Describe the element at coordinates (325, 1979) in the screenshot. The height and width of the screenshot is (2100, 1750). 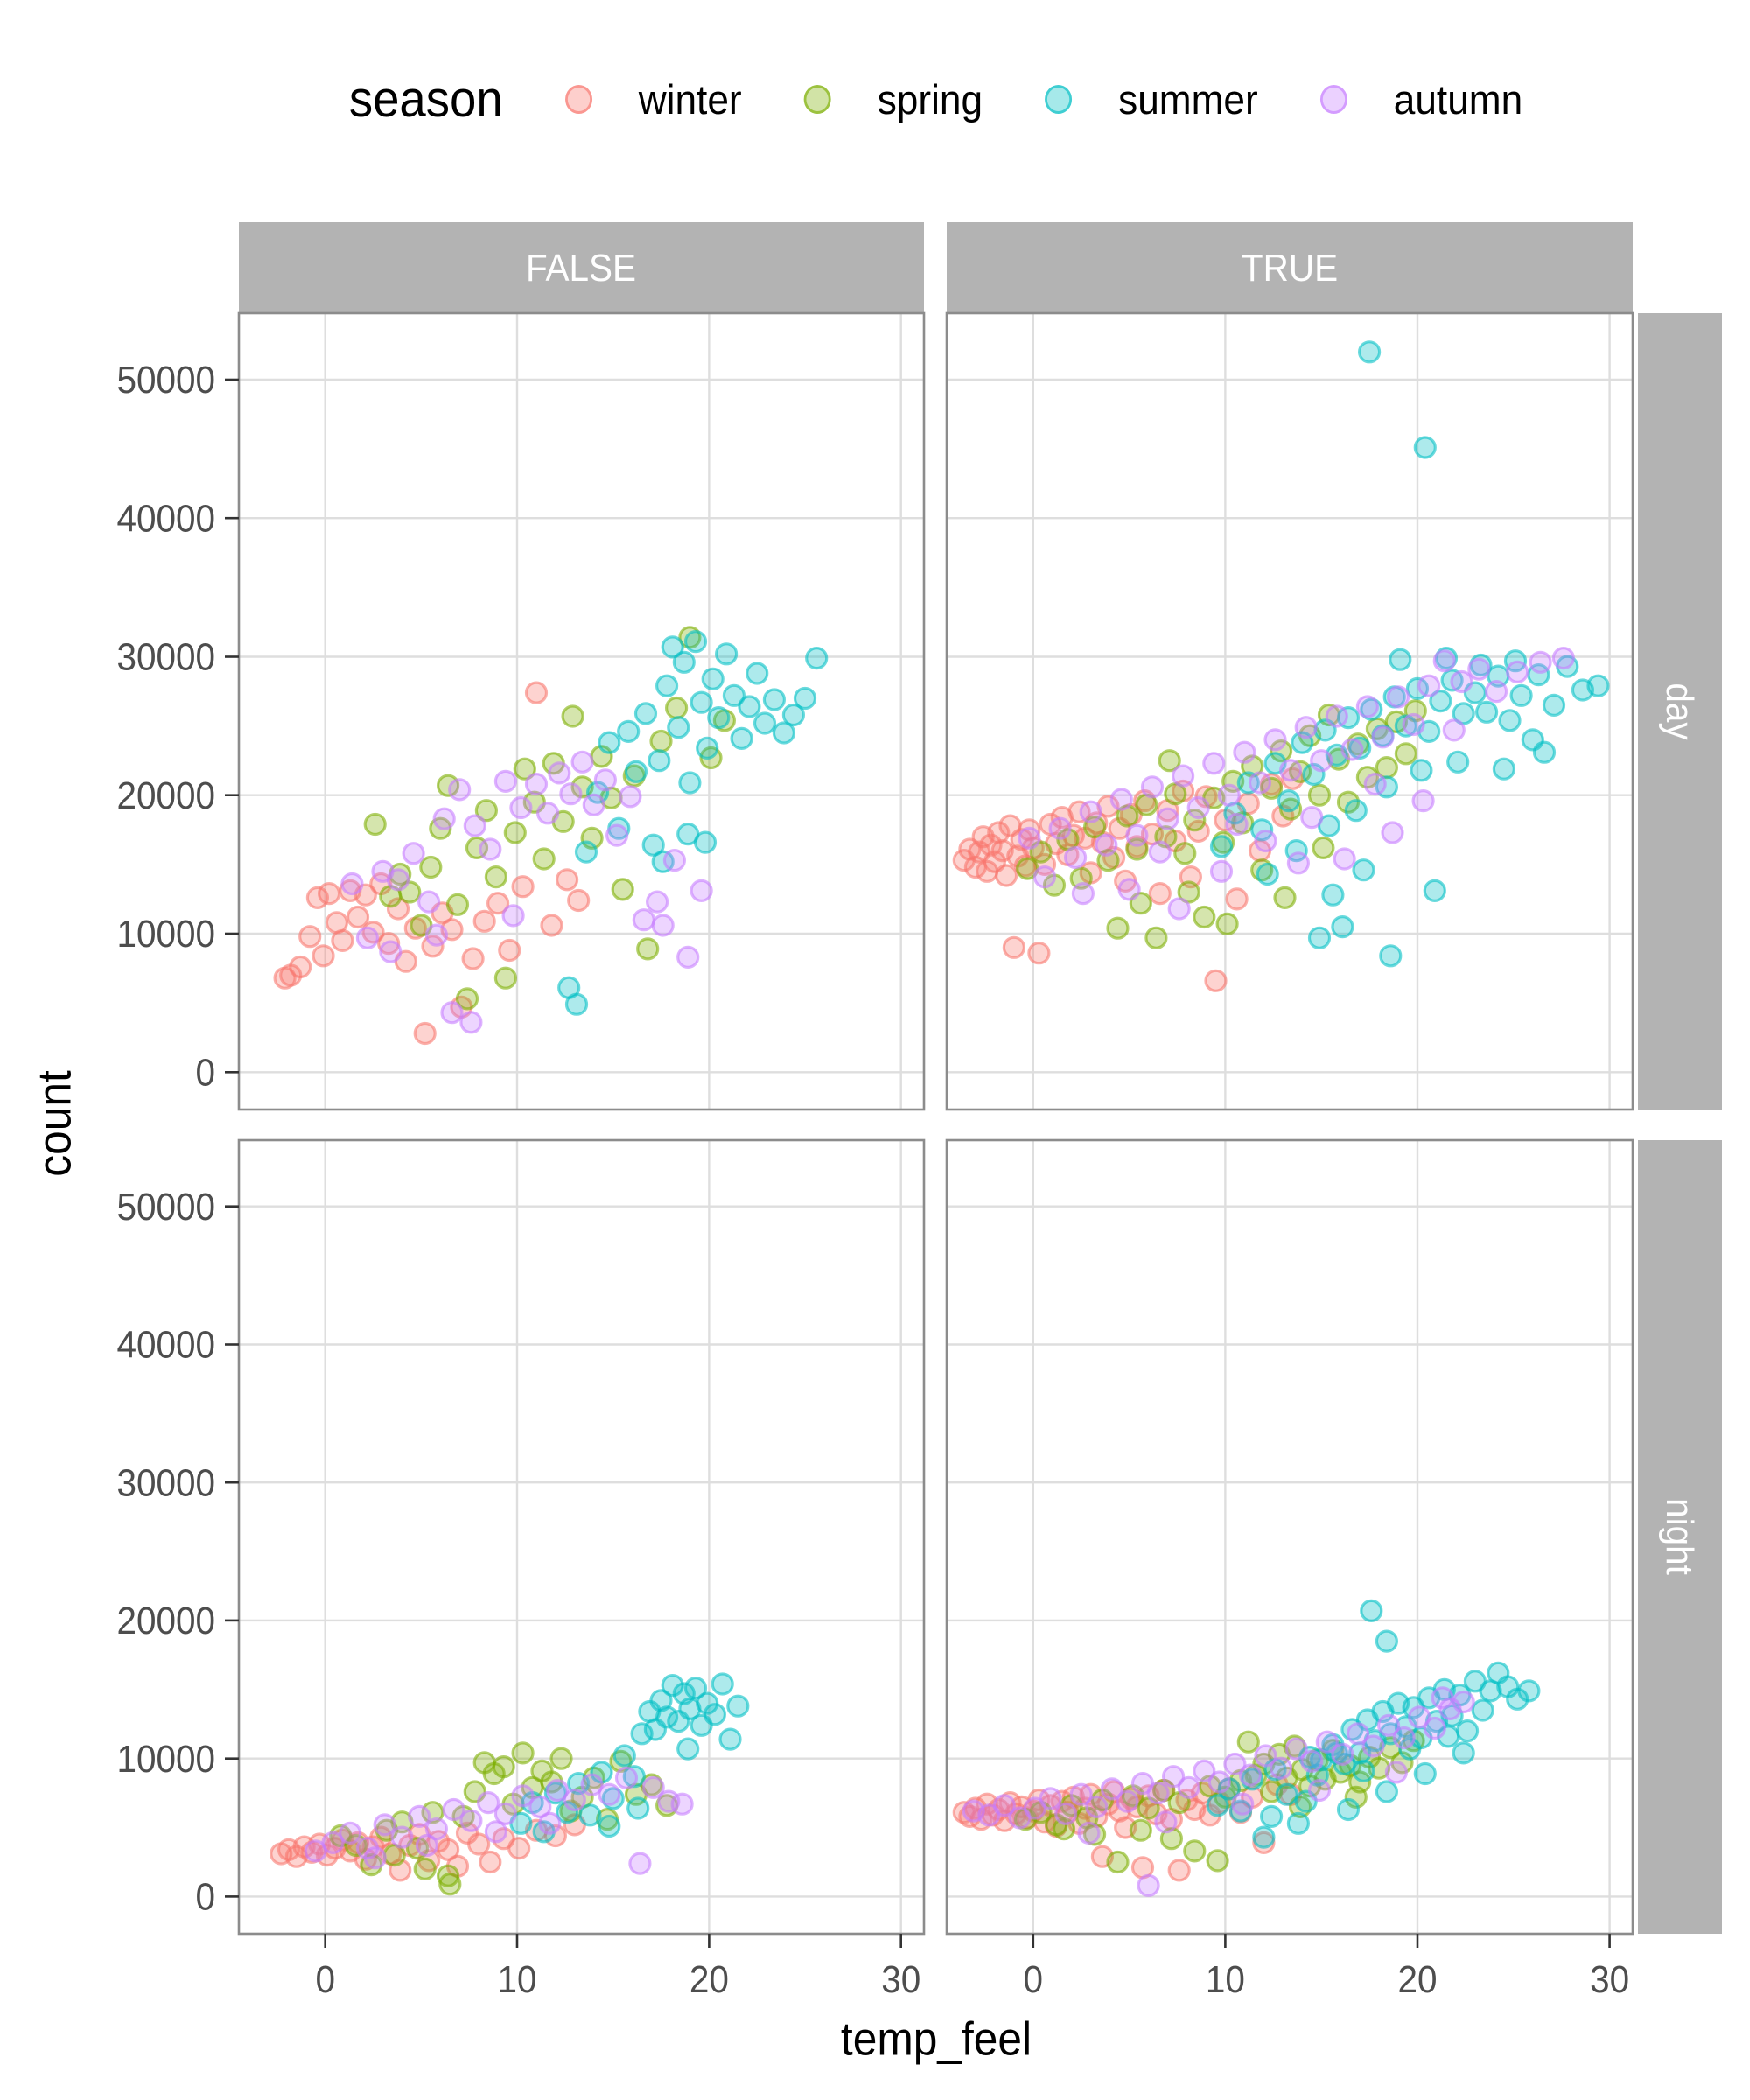
I see `x-tick-label: 0` at that location.